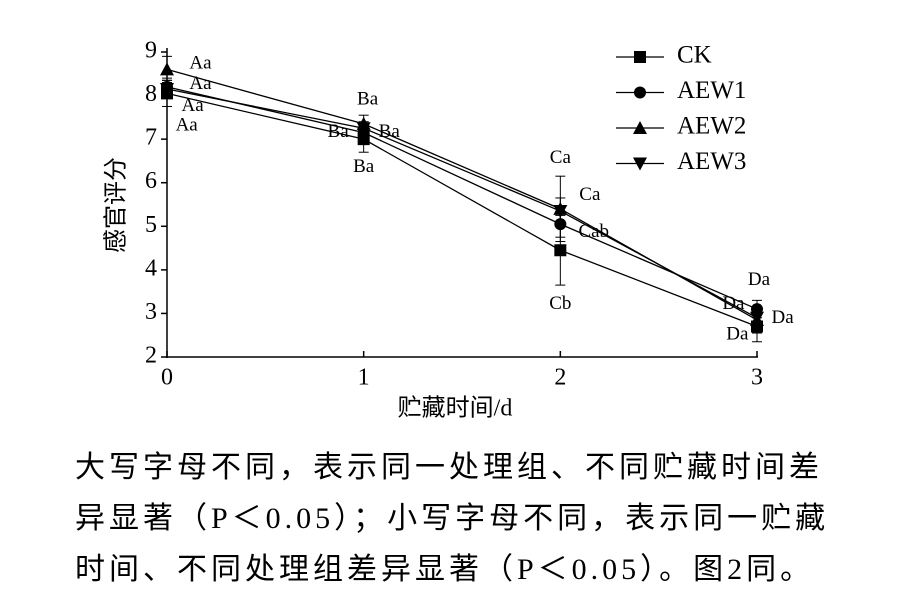 The height and width of the screenshot is (598, 924). What do you see at coordinates (711, 126) in the screenshot?
I see `legend-label: AEW2` at bounding box center [711, 126].